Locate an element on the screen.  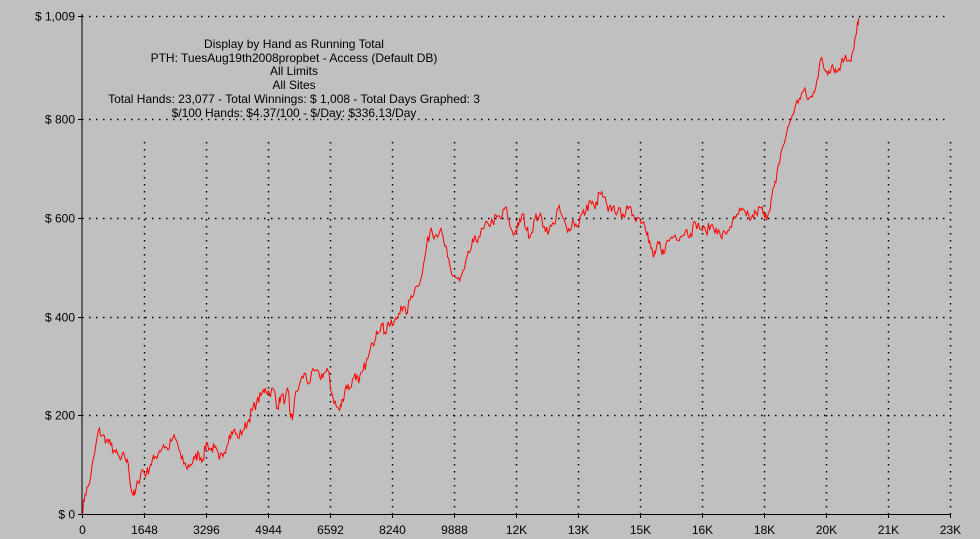
x-tick-label: 9888 is located at coordinates (454, 530).